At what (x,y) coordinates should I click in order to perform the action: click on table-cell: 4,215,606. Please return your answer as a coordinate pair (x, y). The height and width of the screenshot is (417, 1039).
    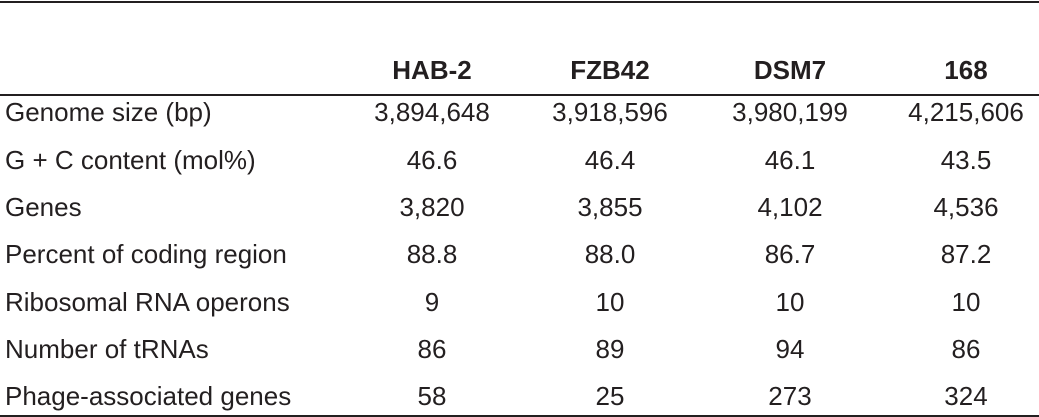
    Looking at the image, I should click on (966, 112).